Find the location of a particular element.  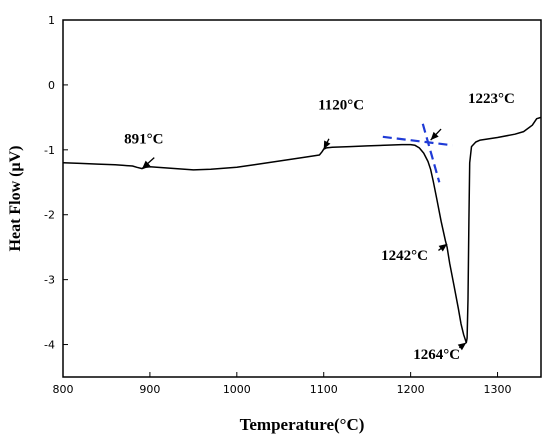

x-tick-label: 1200 is located at coordinates (411, 389).